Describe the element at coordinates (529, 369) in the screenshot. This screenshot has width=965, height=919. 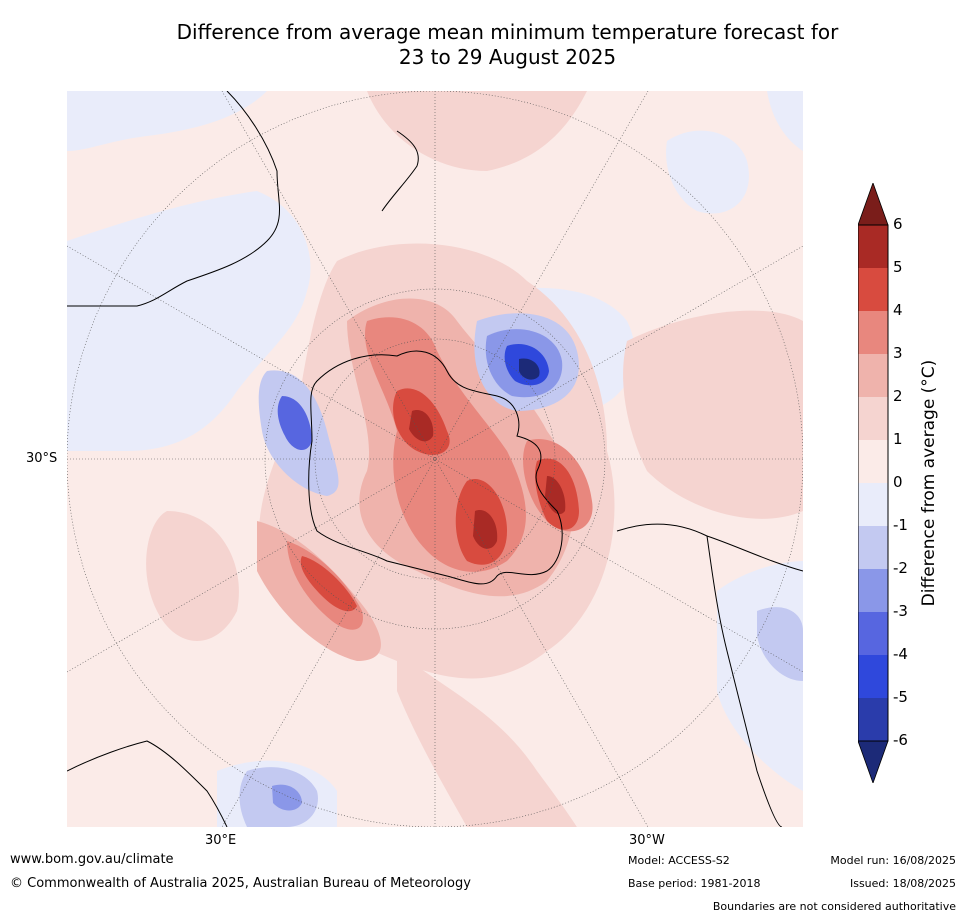
I see `anomaly-region-negative-lt6` at that location.